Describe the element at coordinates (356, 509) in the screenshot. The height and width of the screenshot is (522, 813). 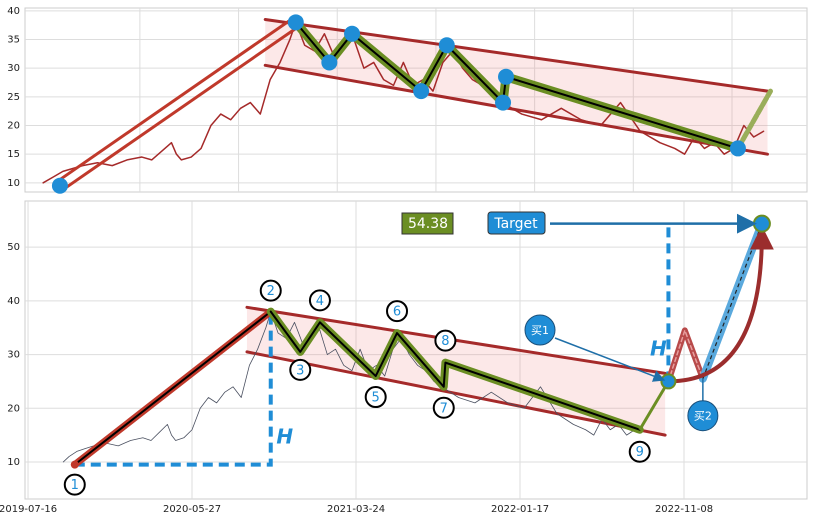
I see `x-tick-label: 2021-03-24` at that location.